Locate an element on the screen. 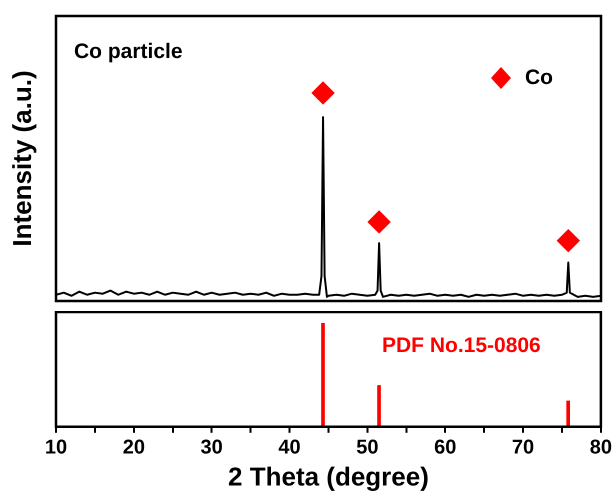 This screenshot has height=496, width=615. x-tick-label: 60 is located at coordinates (445, 447).